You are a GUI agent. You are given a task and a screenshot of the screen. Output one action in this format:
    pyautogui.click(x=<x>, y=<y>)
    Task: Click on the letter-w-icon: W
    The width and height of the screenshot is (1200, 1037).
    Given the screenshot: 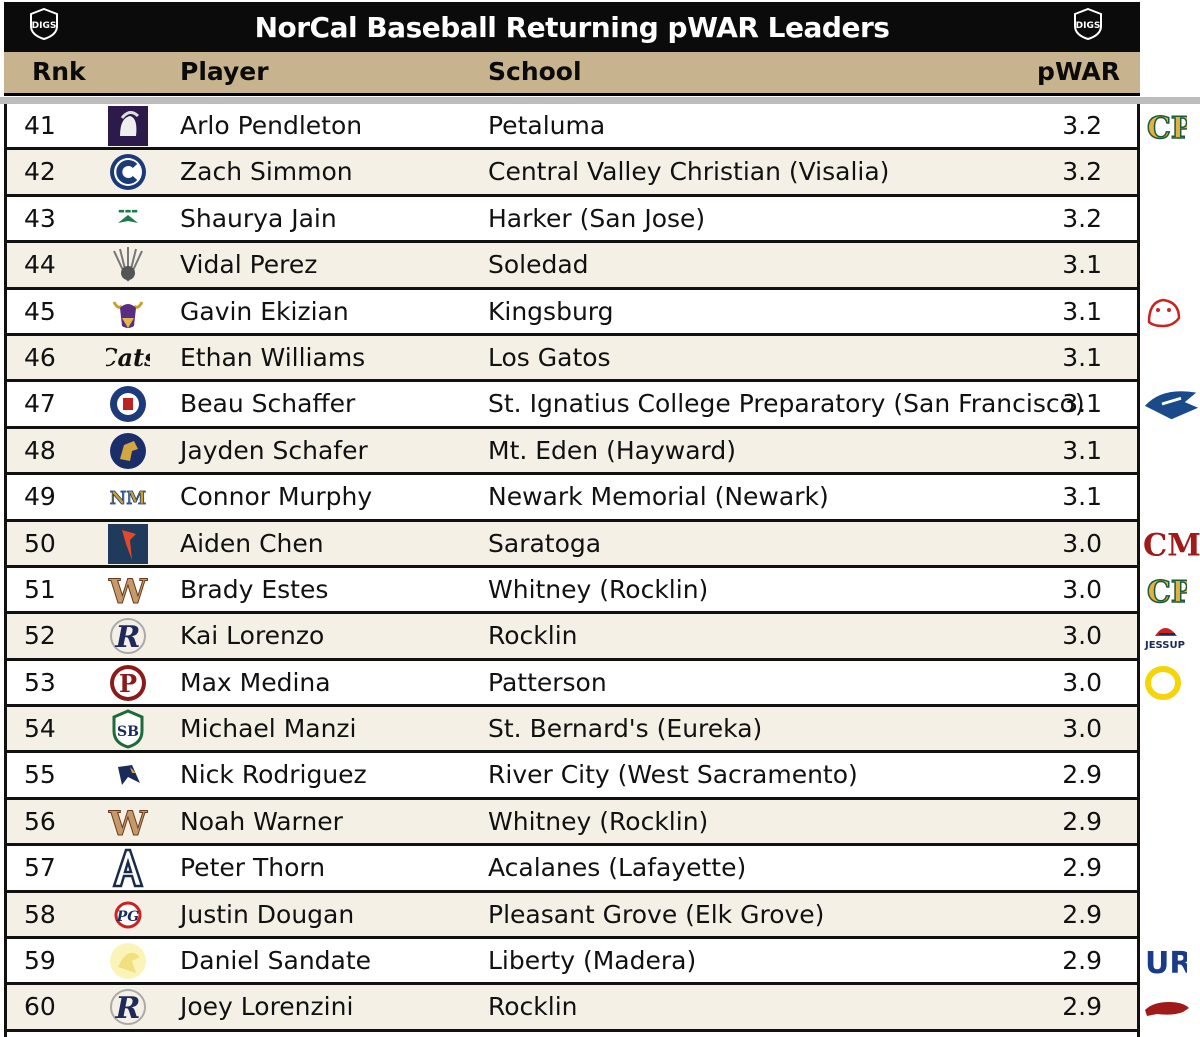 What is the action you would take?
    pyautogui.click(x=128, y=590)
    